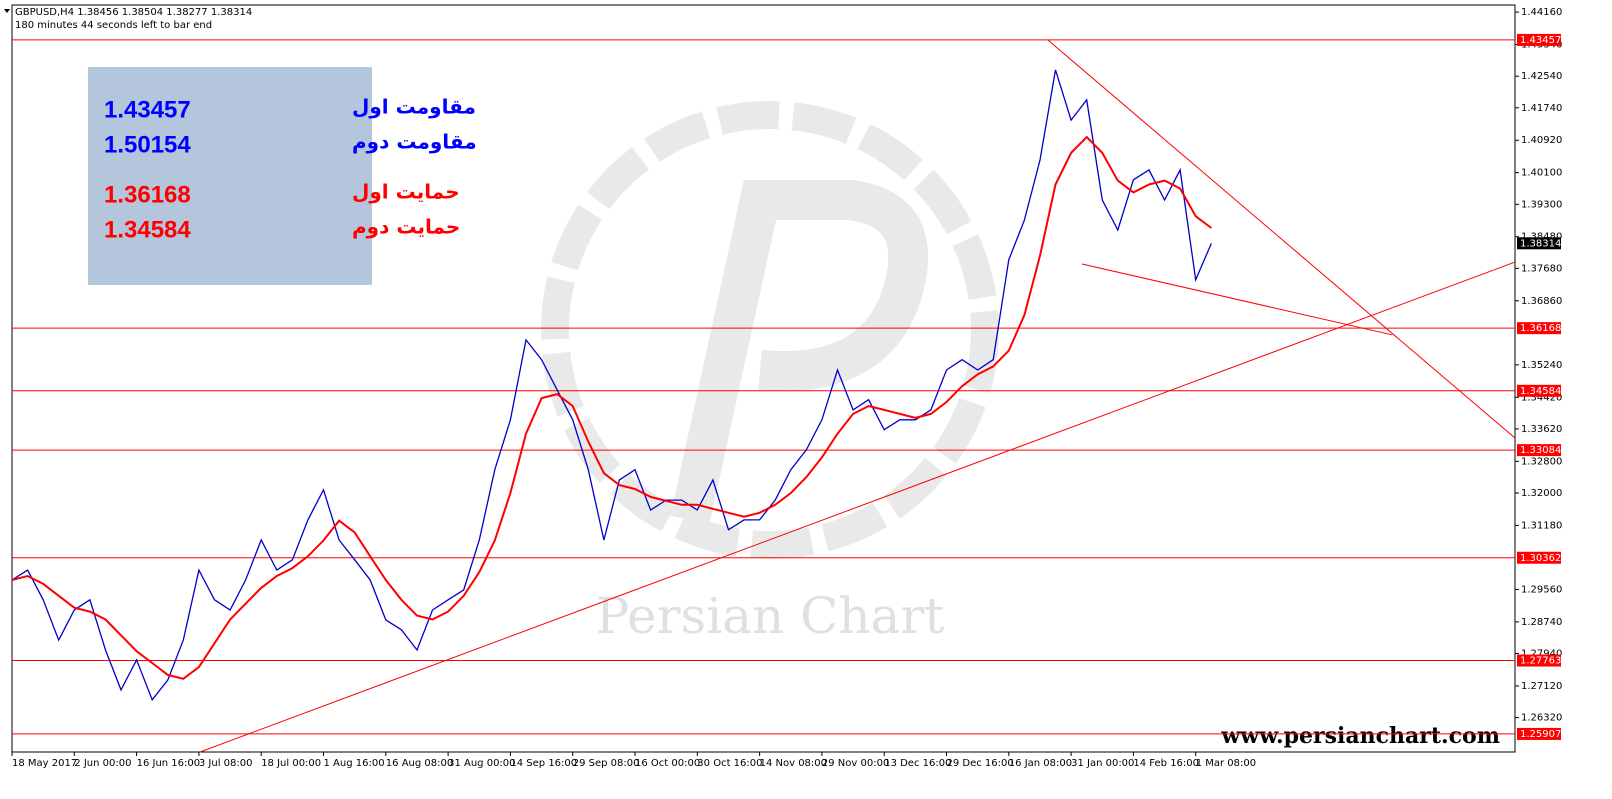 This screenshot has width=1612, height=799. Describe the element at coordinates (414, 142) in the screenshot. I see `level-name: مقاومت دوم` at that location.